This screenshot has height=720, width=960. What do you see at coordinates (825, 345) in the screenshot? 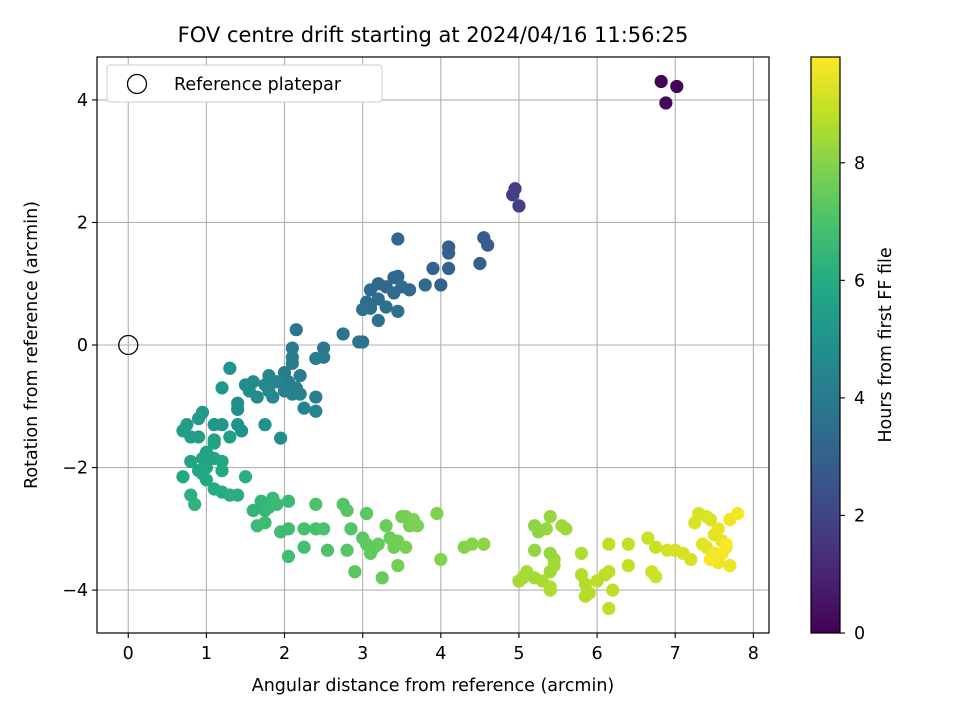
I see `colorbar` at bounding box center [825, 345].